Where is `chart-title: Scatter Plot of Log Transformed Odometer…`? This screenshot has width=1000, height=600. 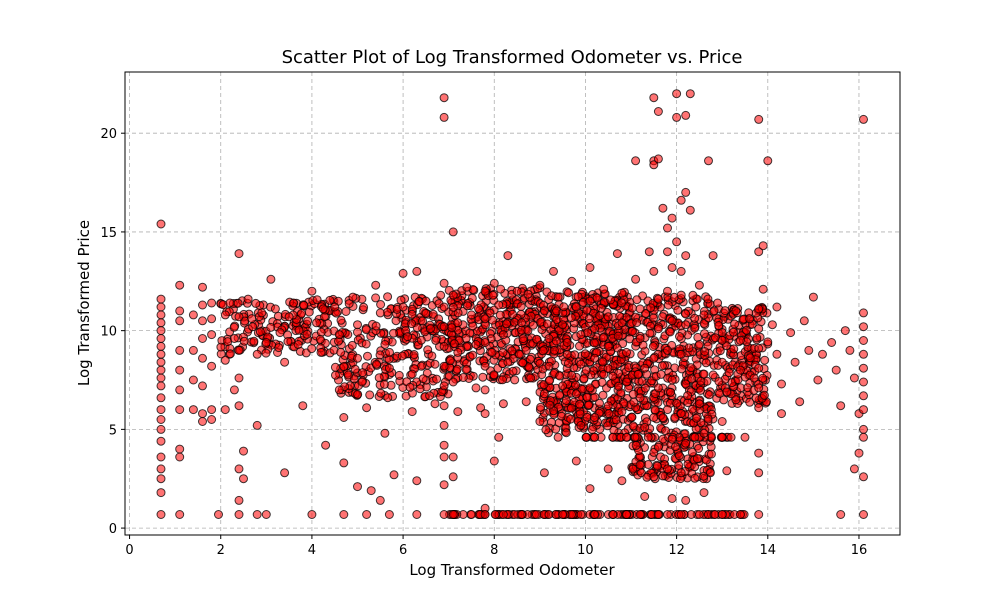 chart-title: Scatter Plot of Log Transformed Odometer… is located at coordinates (512, 57).